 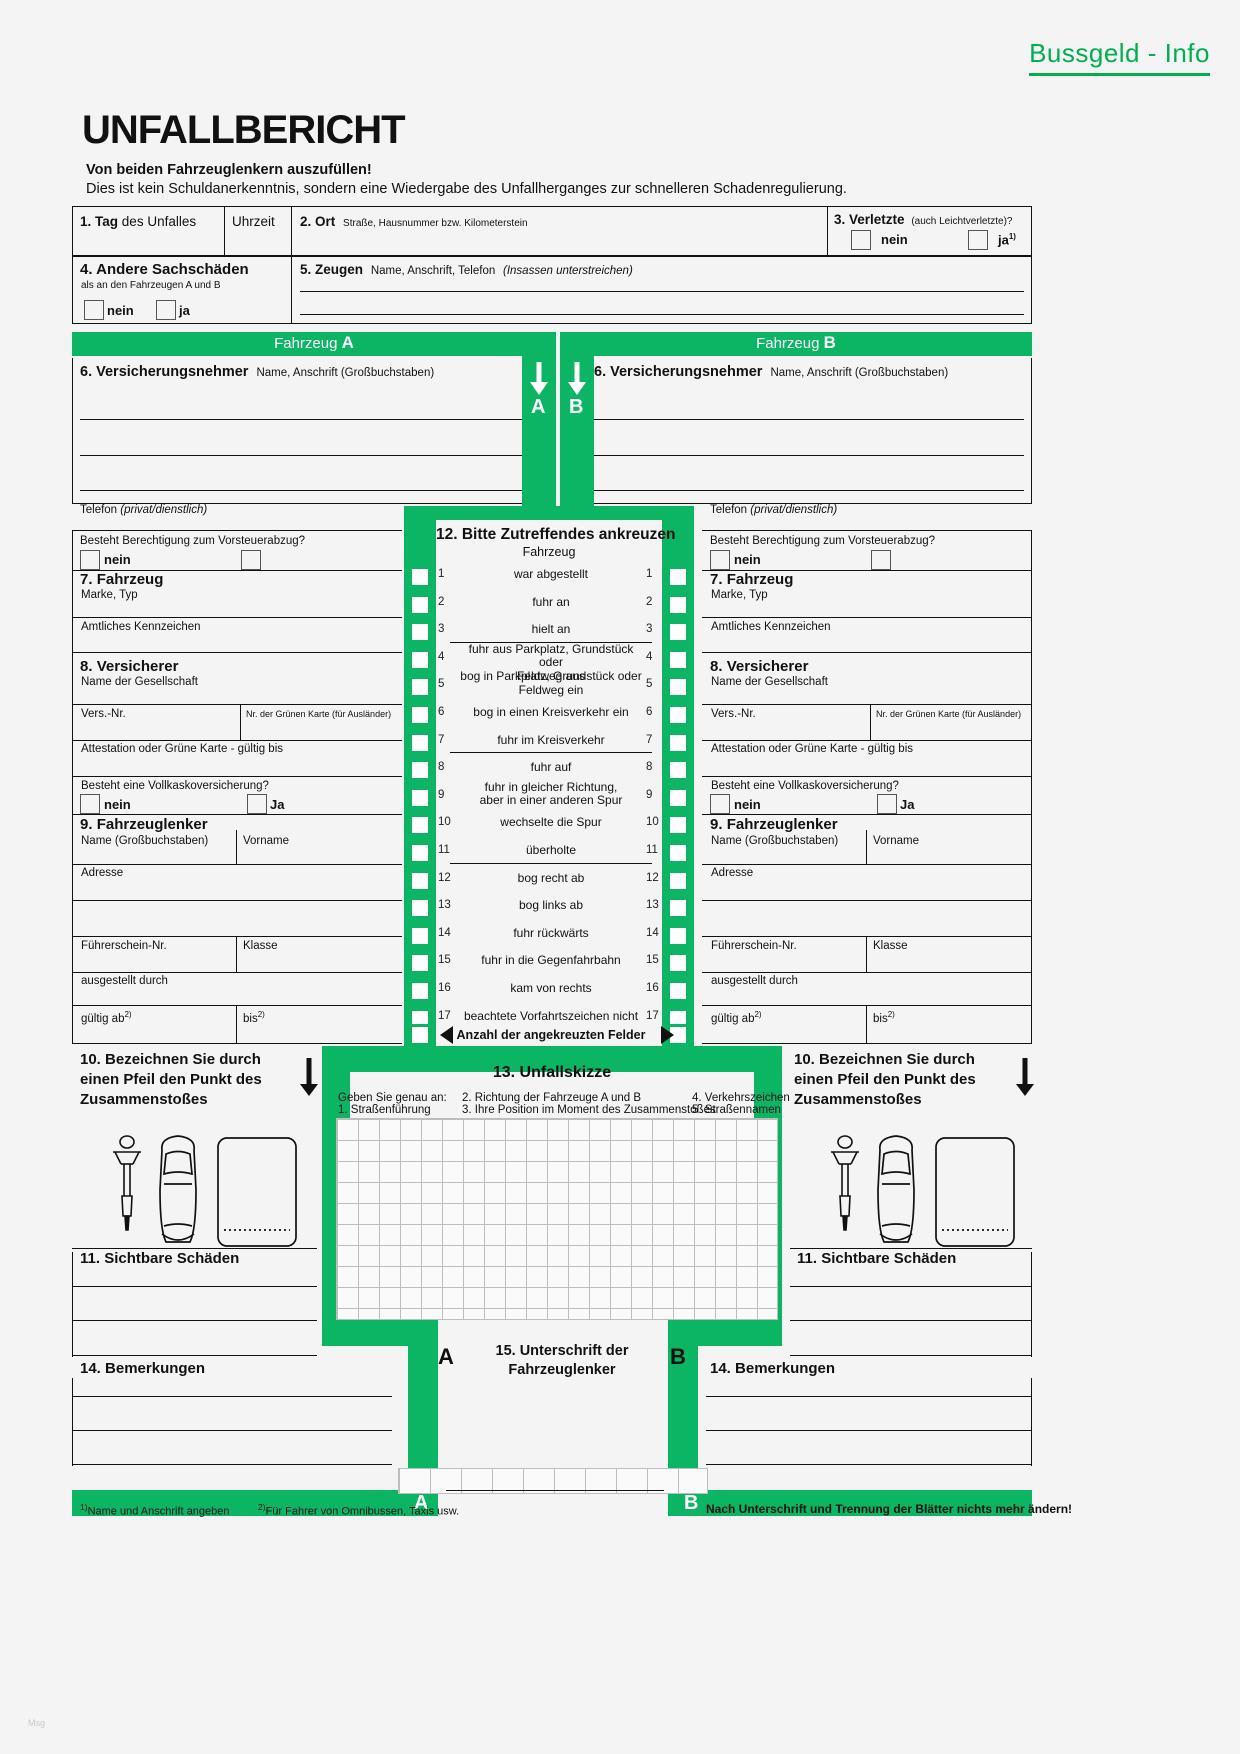 I want to click on brand-text: Bussgeld - Info, so click(x=1119, y=53).